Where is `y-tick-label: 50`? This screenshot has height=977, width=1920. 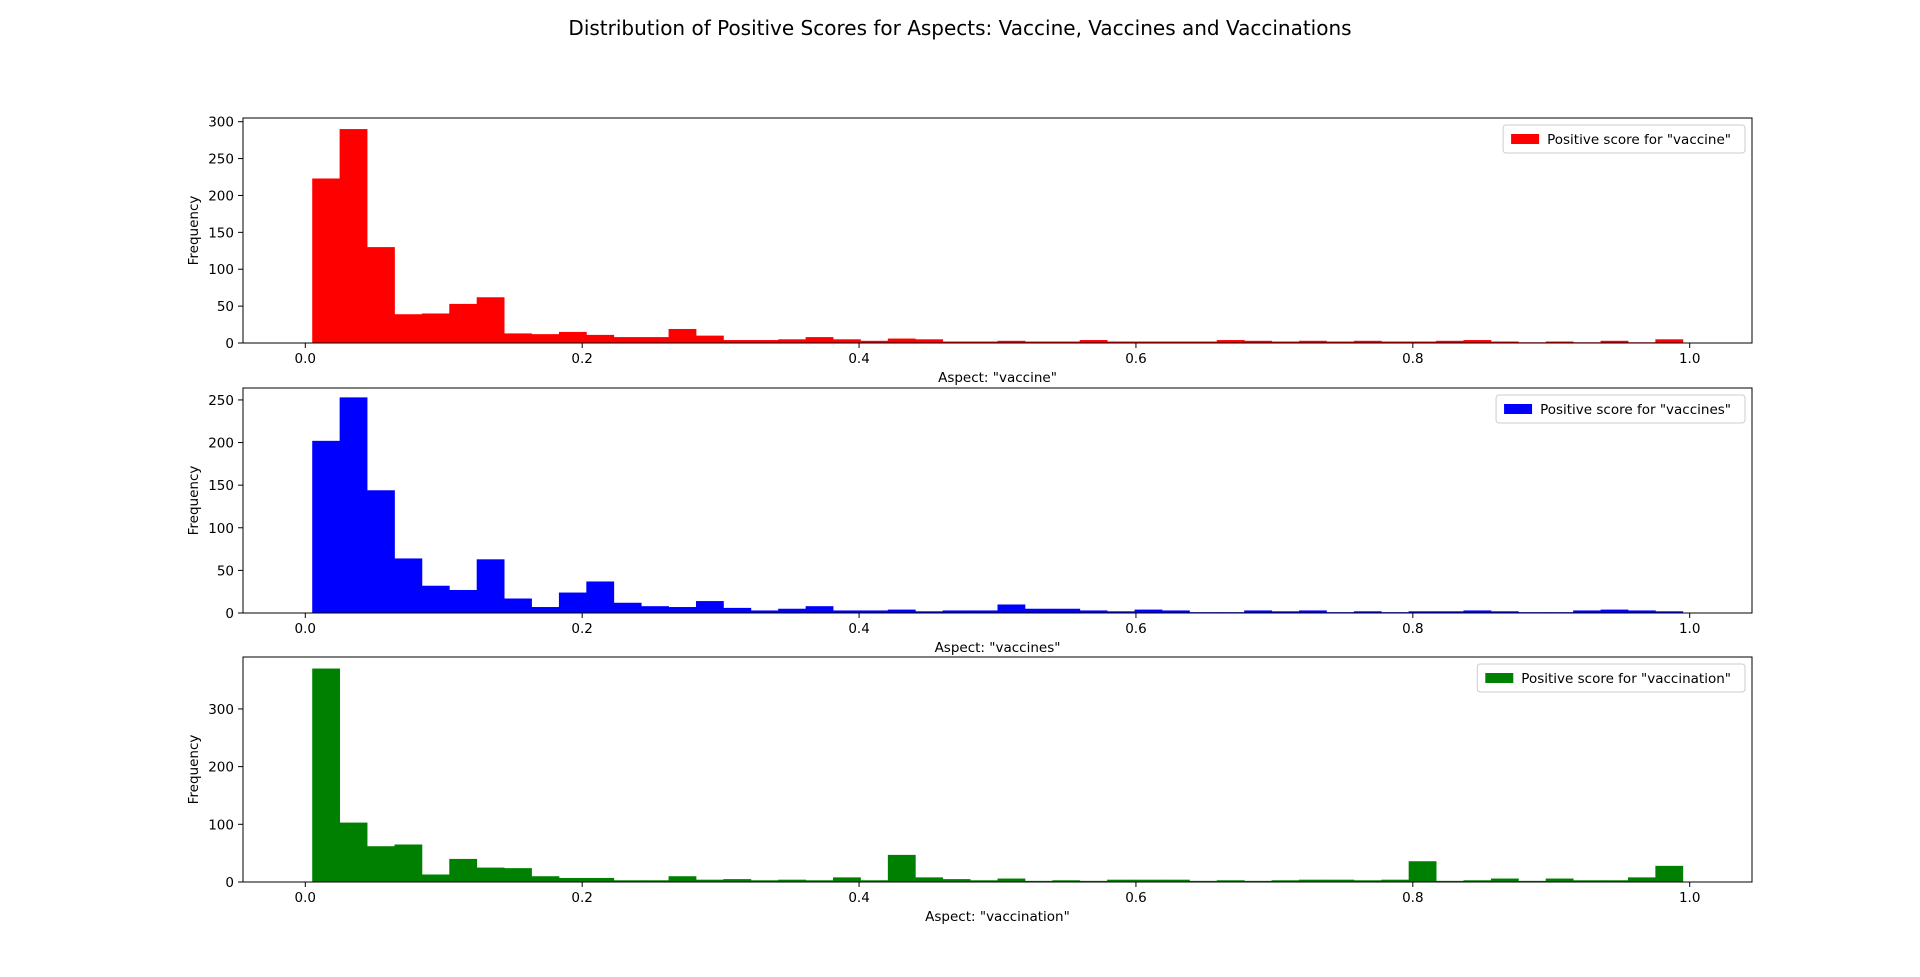
y-tick-label: 50 is located at coordinates (225, 571).